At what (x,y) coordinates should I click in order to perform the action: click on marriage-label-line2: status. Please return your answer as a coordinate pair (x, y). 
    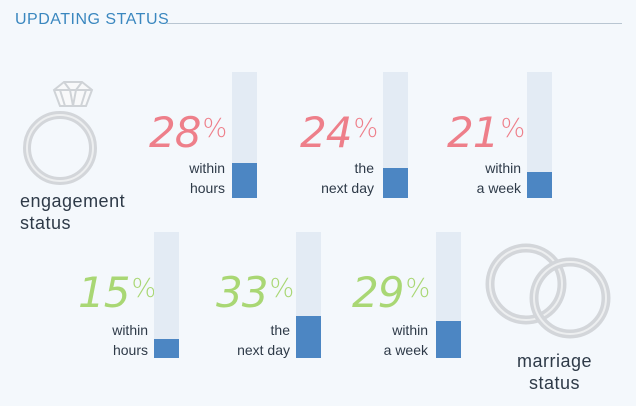
    Looking at the image, I should click on (555, 383).